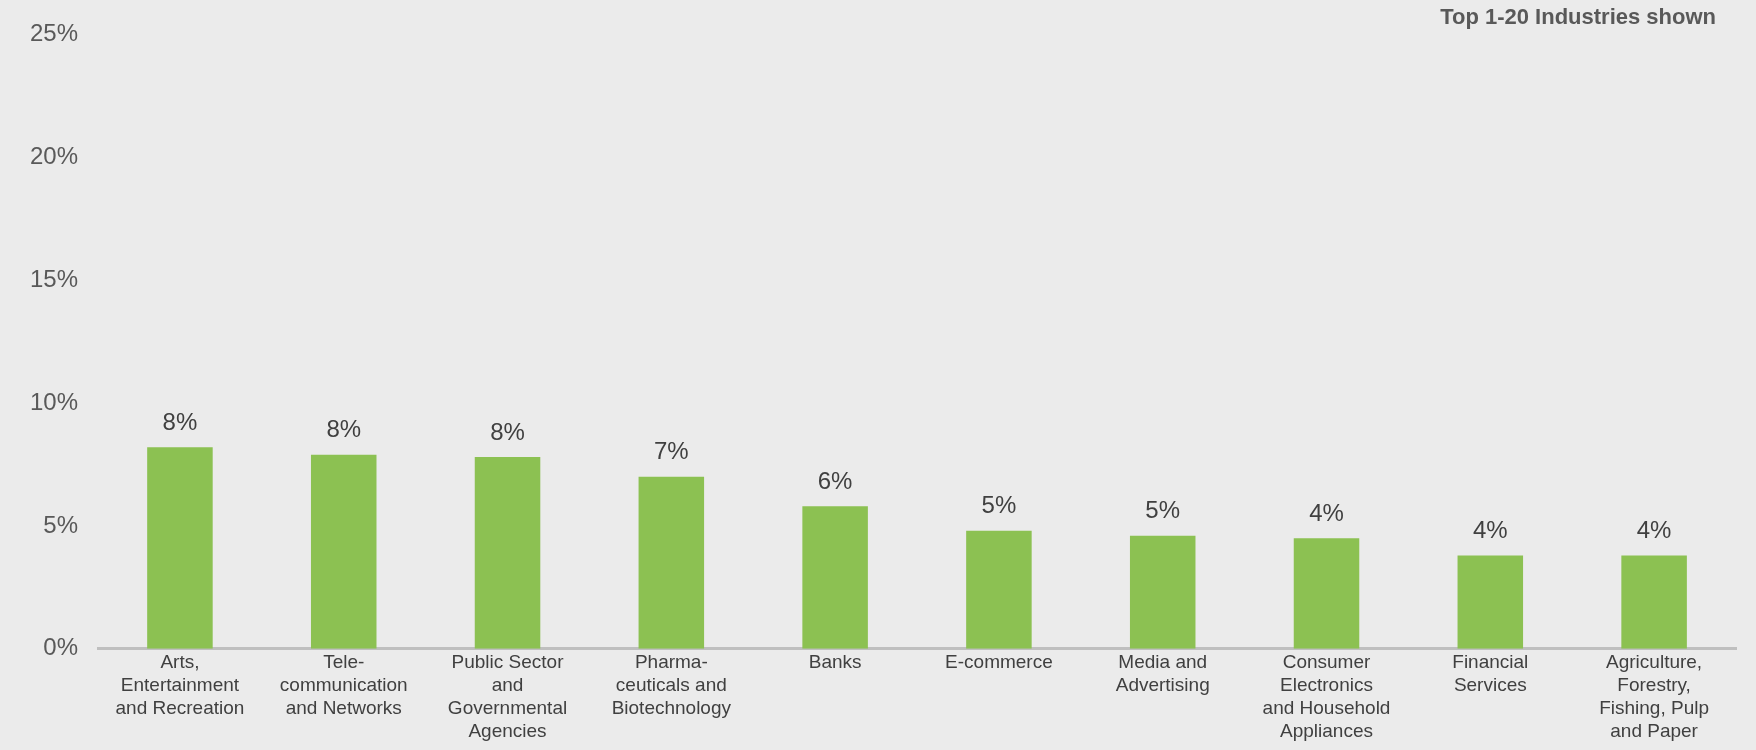 This screenshot has width=1756, height=750. I want to click on x-tick-label: E-commerce, so click(999, 662).